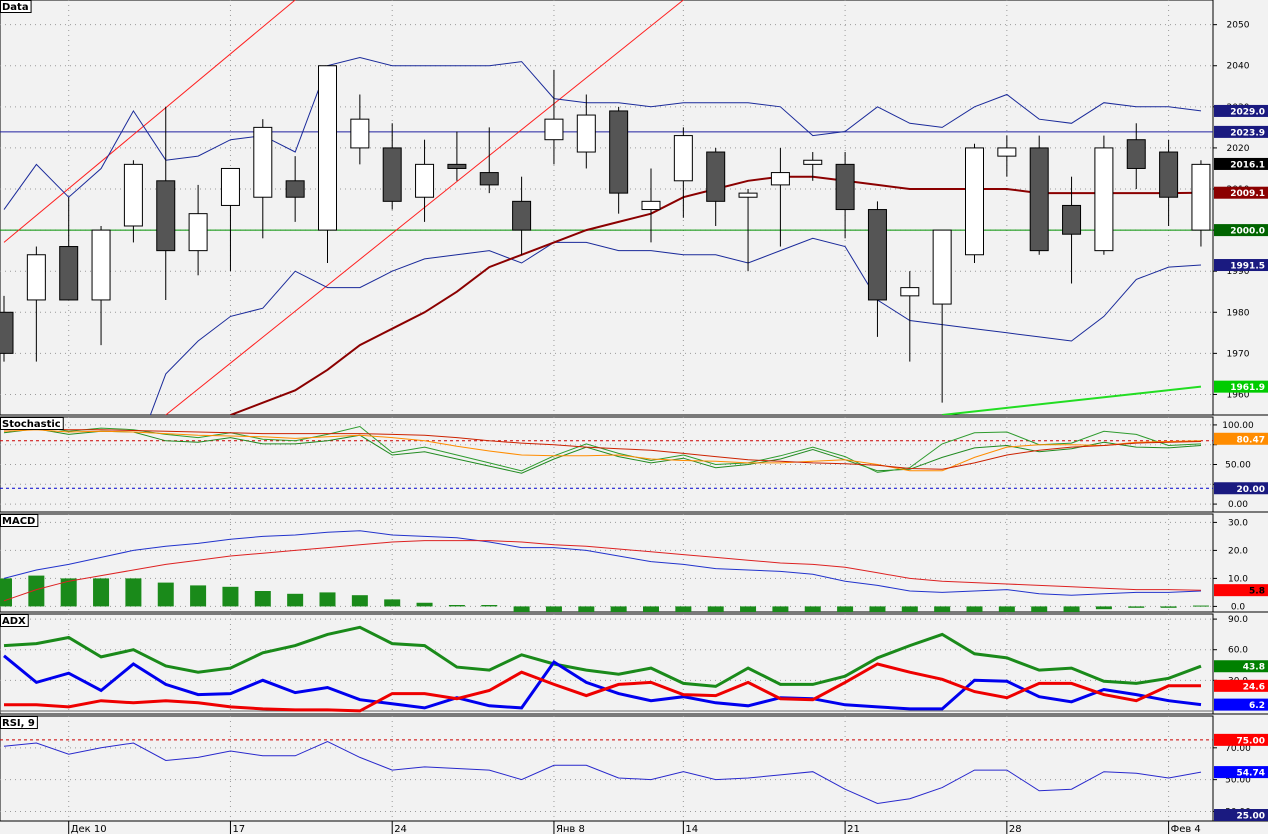  I want to click on x-axis-area, so click(634, 827).